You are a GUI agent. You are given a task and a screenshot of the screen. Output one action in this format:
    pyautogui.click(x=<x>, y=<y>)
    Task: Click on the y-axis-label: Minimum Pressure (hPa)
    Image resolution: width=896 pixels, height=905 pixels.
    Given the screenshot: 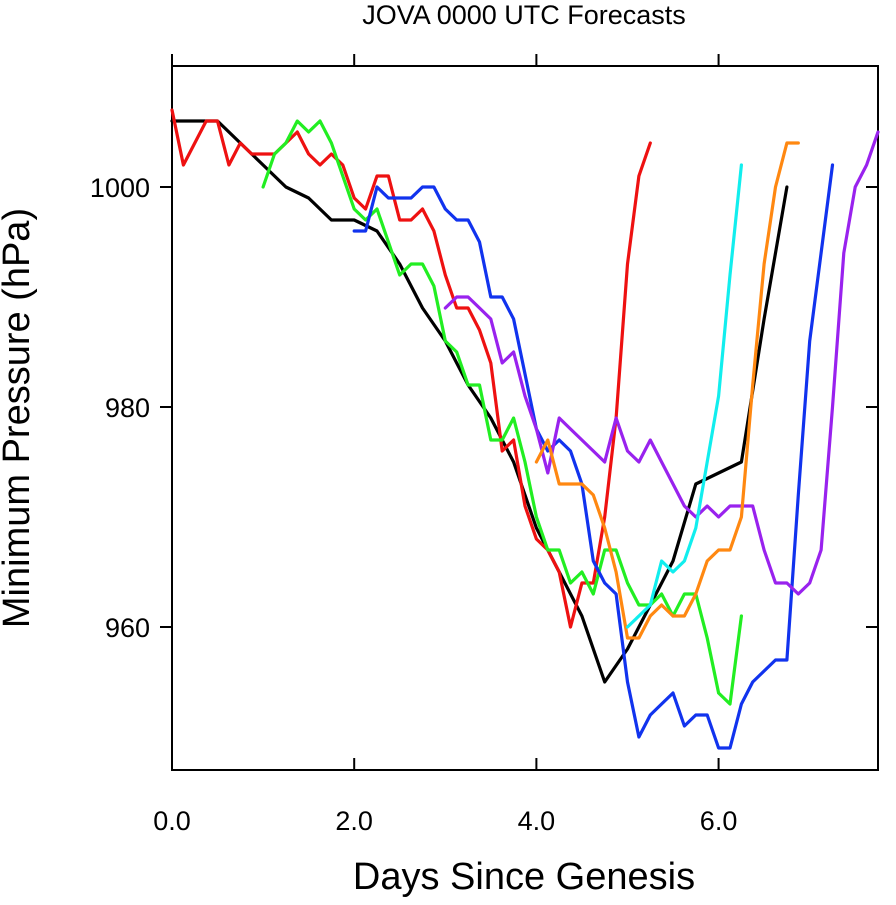 What is the action you would take?
    pyautogui.click(x=19, y=418)
    